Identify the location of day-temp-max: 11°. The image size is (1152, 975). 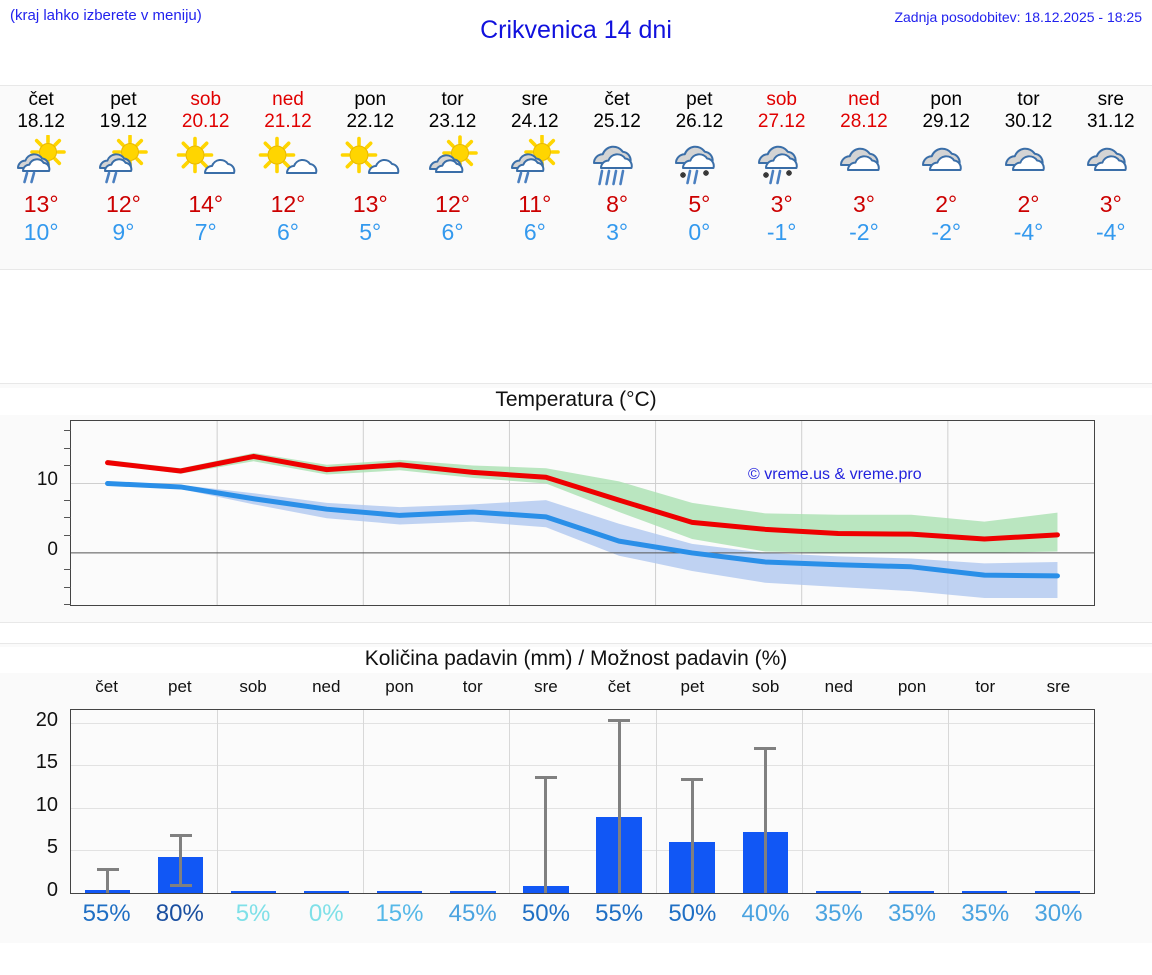
(535, 204).